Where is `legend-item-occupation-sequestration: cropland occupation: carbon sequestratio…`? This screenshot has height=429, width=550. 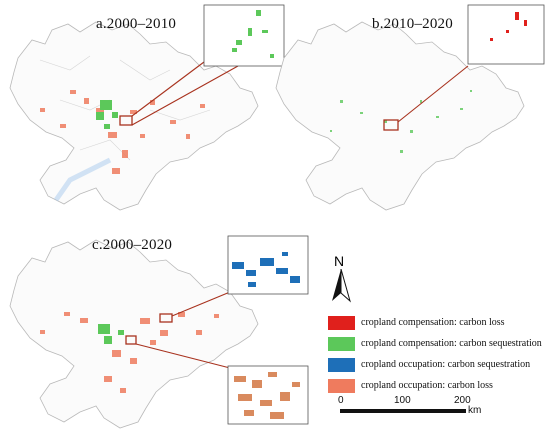 legend-item-occupation-sequestration: cropland occupation: carbon sequestratio… is located at coordinates (439, 364).